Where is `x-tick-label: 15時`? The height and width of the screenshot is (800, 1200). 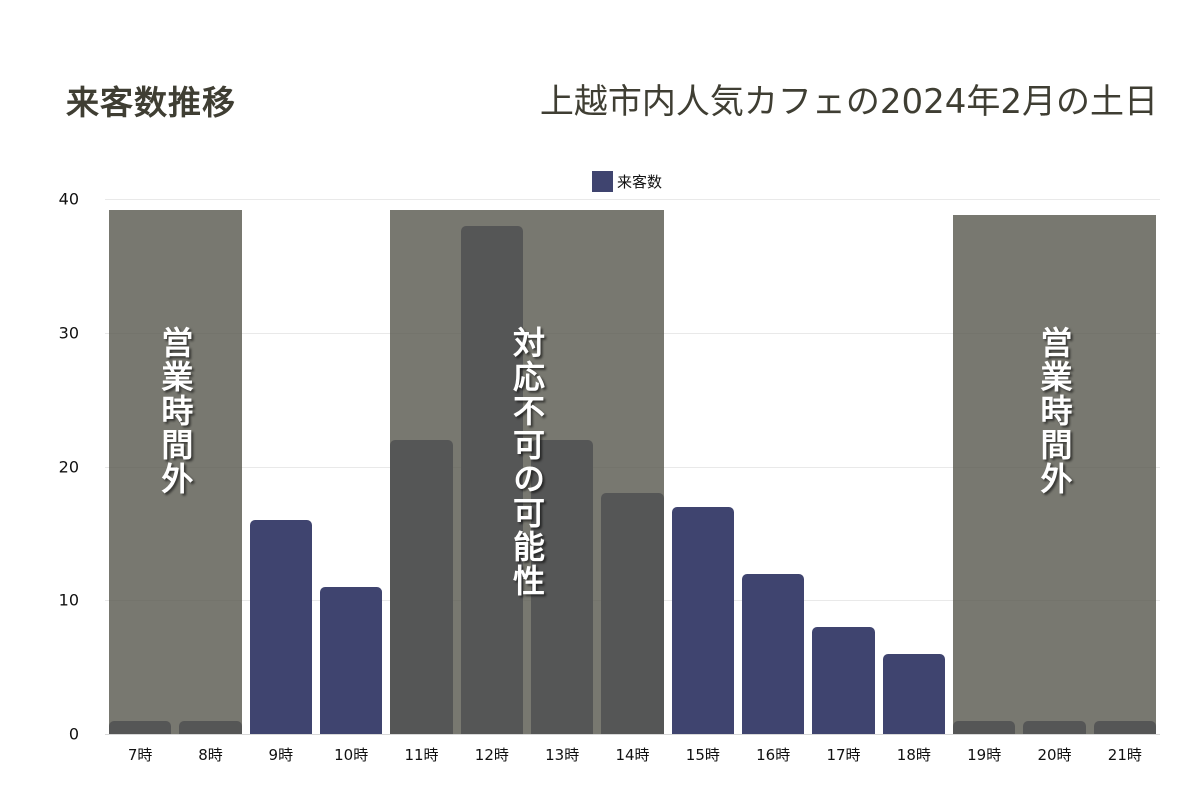
x-tick-label: 15時 is located at coordinates (702, 755).